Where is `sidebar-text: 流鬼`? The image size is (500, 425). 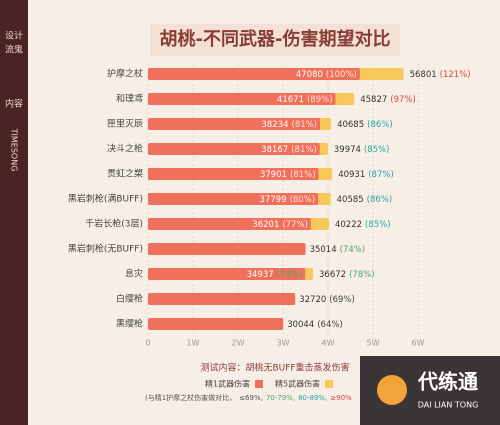
sidebar-text: 流鬼 is located at coordinates (14, 50).